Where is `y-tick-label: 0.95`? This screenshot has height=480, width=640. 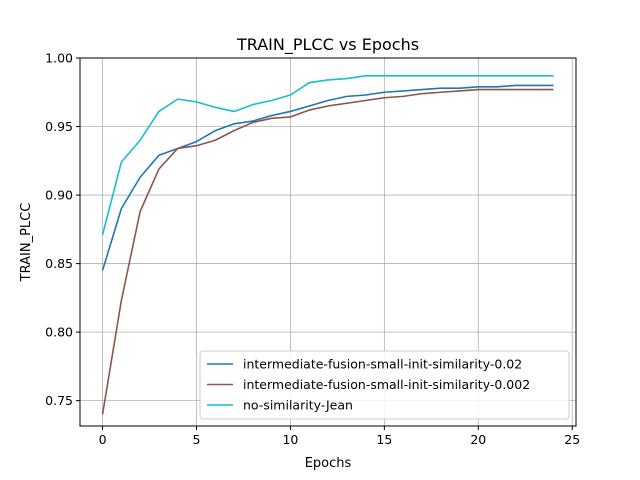
y-tick-label: 0.95 is located at coordinates (59, 126).